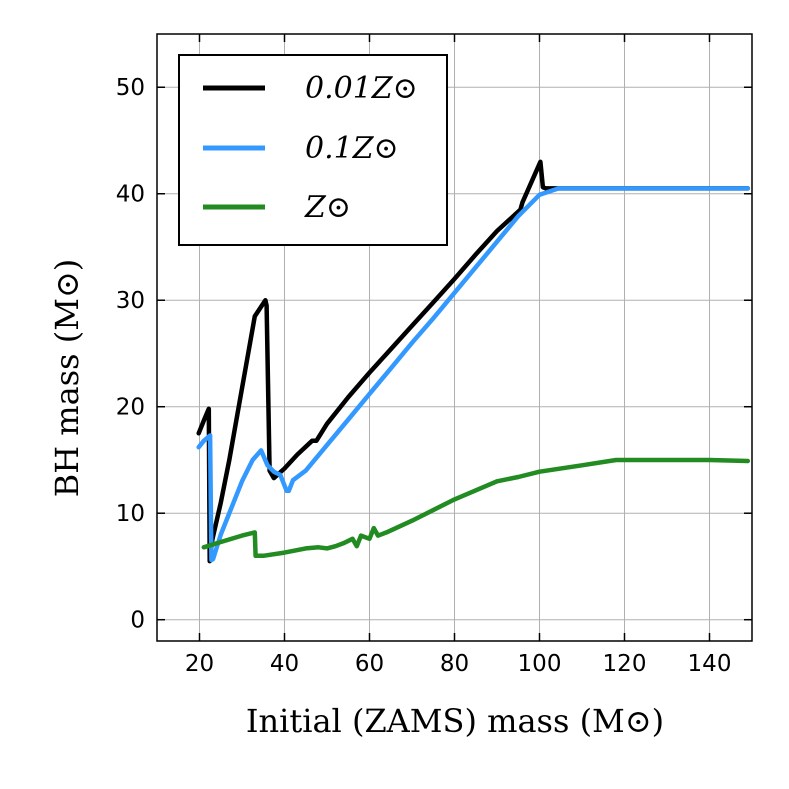 The image size is (789, 789). What do you see at coordinates (284, 664) in the screenshot?
I see `x-tick-label: 40` at bounding box center [284, 664].